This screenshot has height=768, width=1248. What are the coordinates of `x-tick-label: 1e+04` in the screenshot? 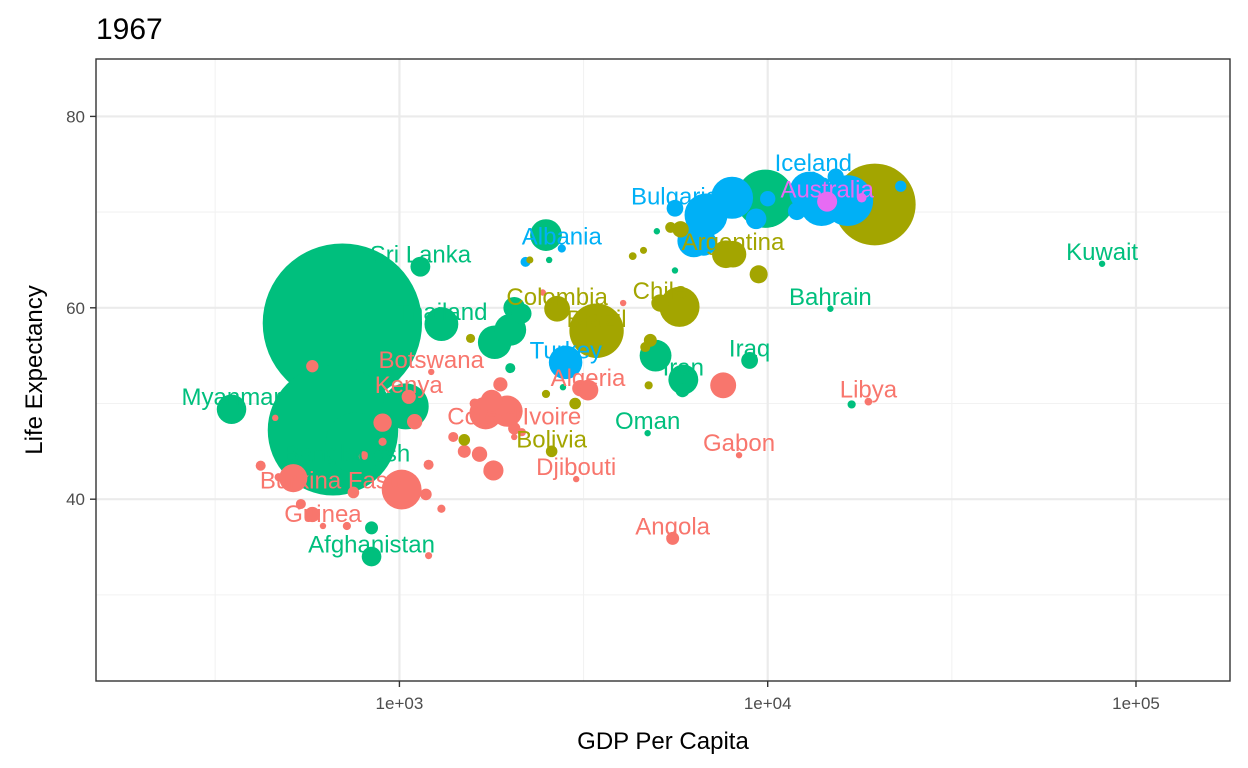 It's located at (768, 703).